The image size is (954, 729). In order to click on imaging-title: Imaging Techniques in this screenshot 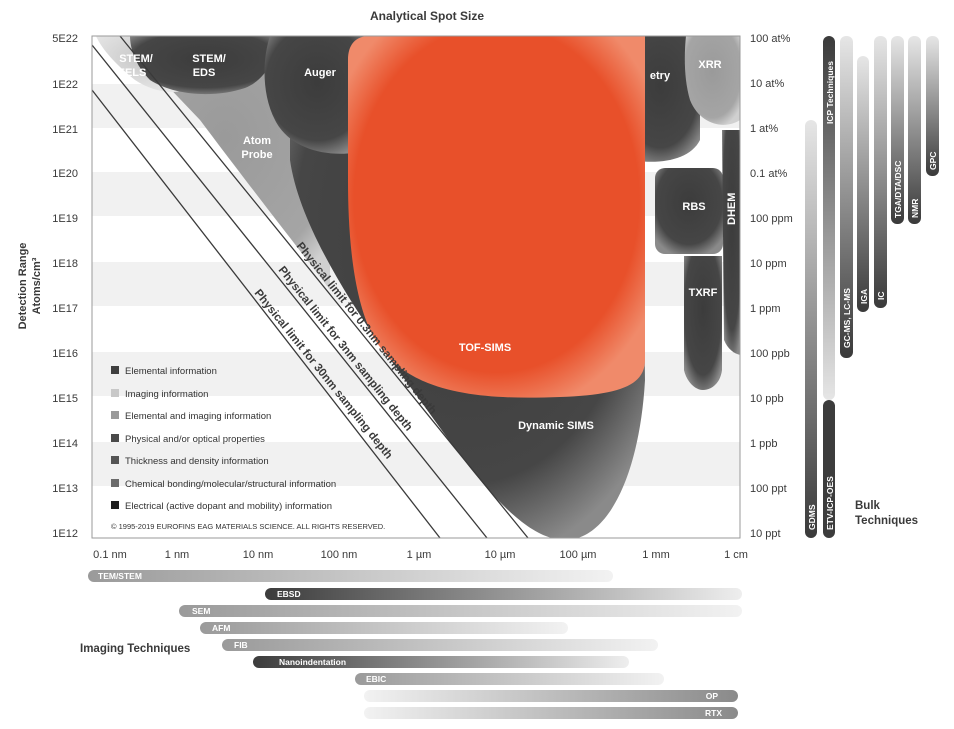, I will do `click(135, 649)`.